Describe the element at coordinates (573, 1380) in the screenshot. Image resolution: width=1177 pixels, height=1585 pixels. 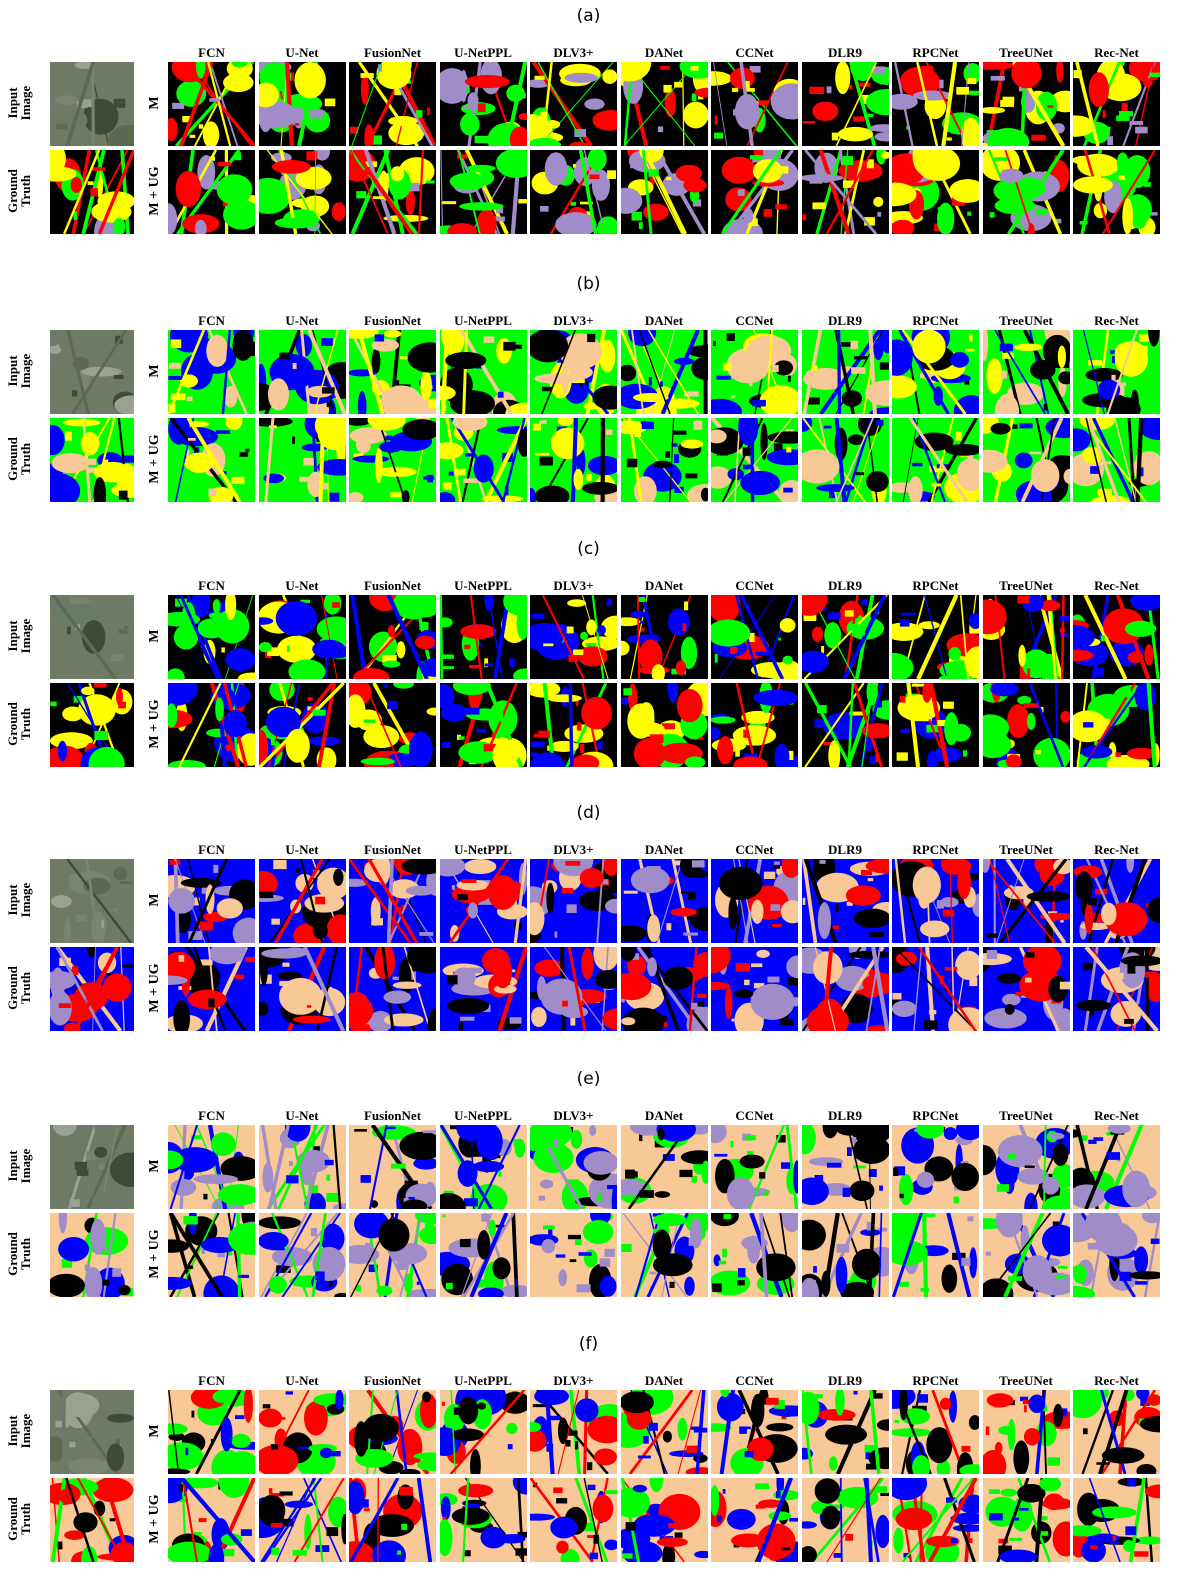
I see `method-header: DLV3+` at that location.